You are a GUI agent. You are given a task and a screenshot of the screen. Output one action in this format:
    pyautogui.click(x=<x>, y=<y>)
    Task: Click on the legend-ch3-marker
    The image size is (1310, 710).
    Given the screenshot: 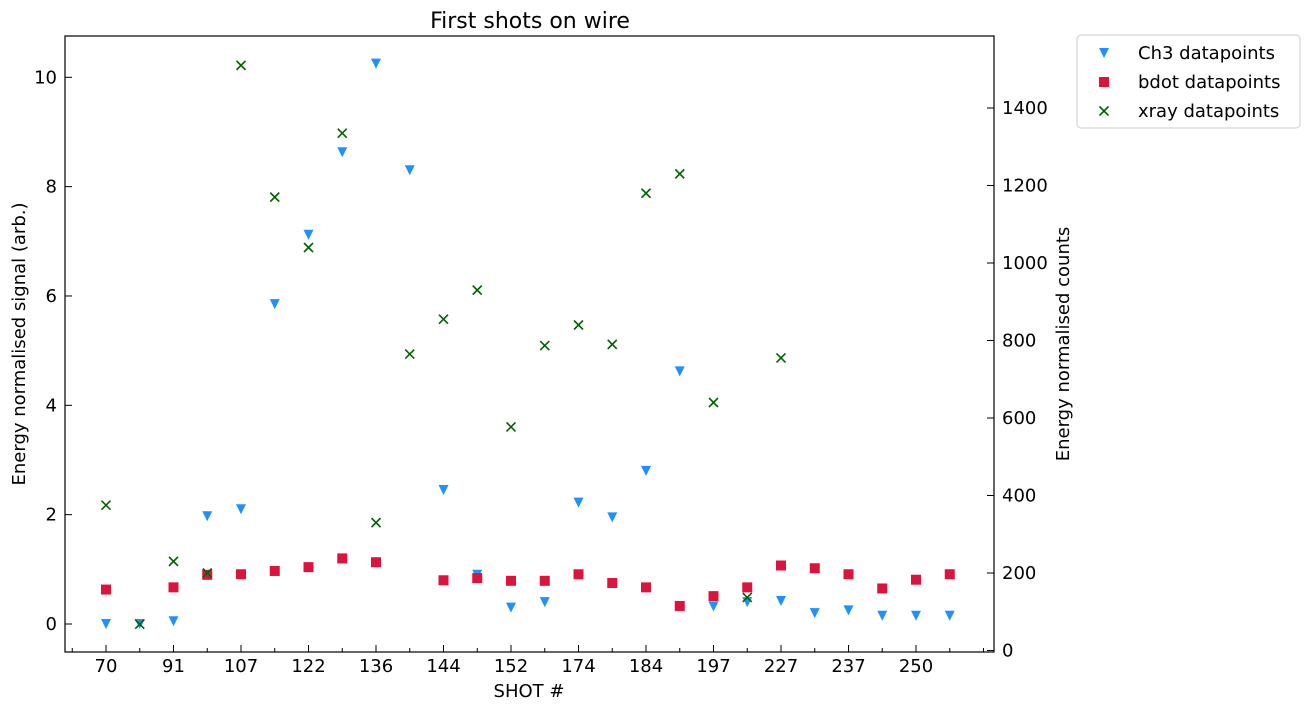 What is the action you would take?
    pyautogui.click(x=1104, y=53)
    